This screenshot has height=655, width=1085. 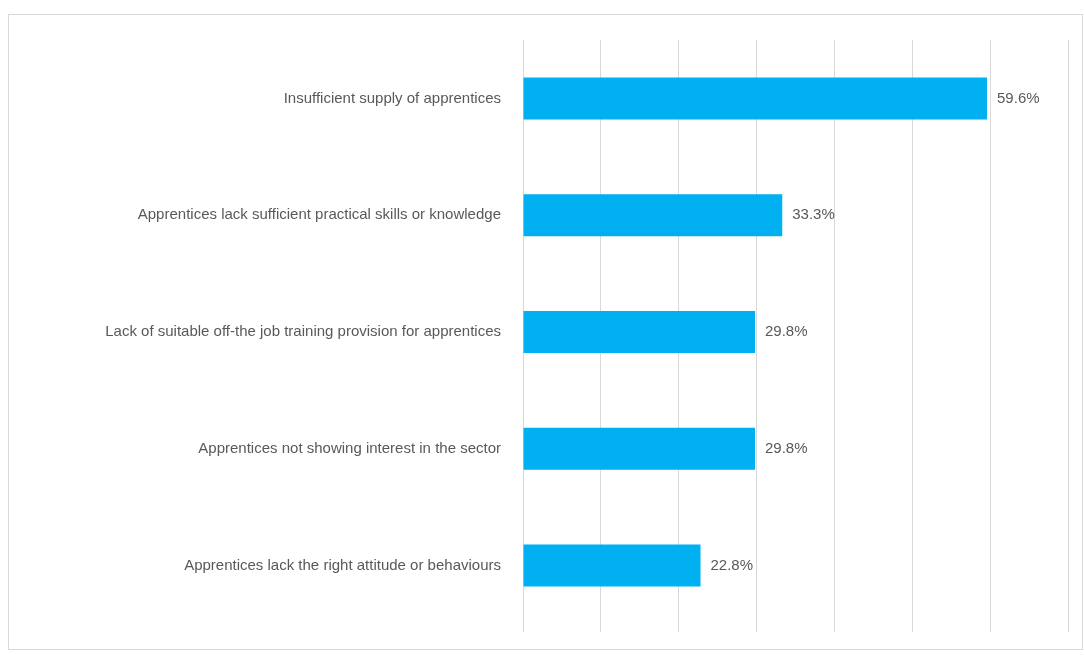 What do you see at coordinates (1018, 97) in the screenshot?
I see `data-label: 59.6%` at bounding box center [1018, 97].